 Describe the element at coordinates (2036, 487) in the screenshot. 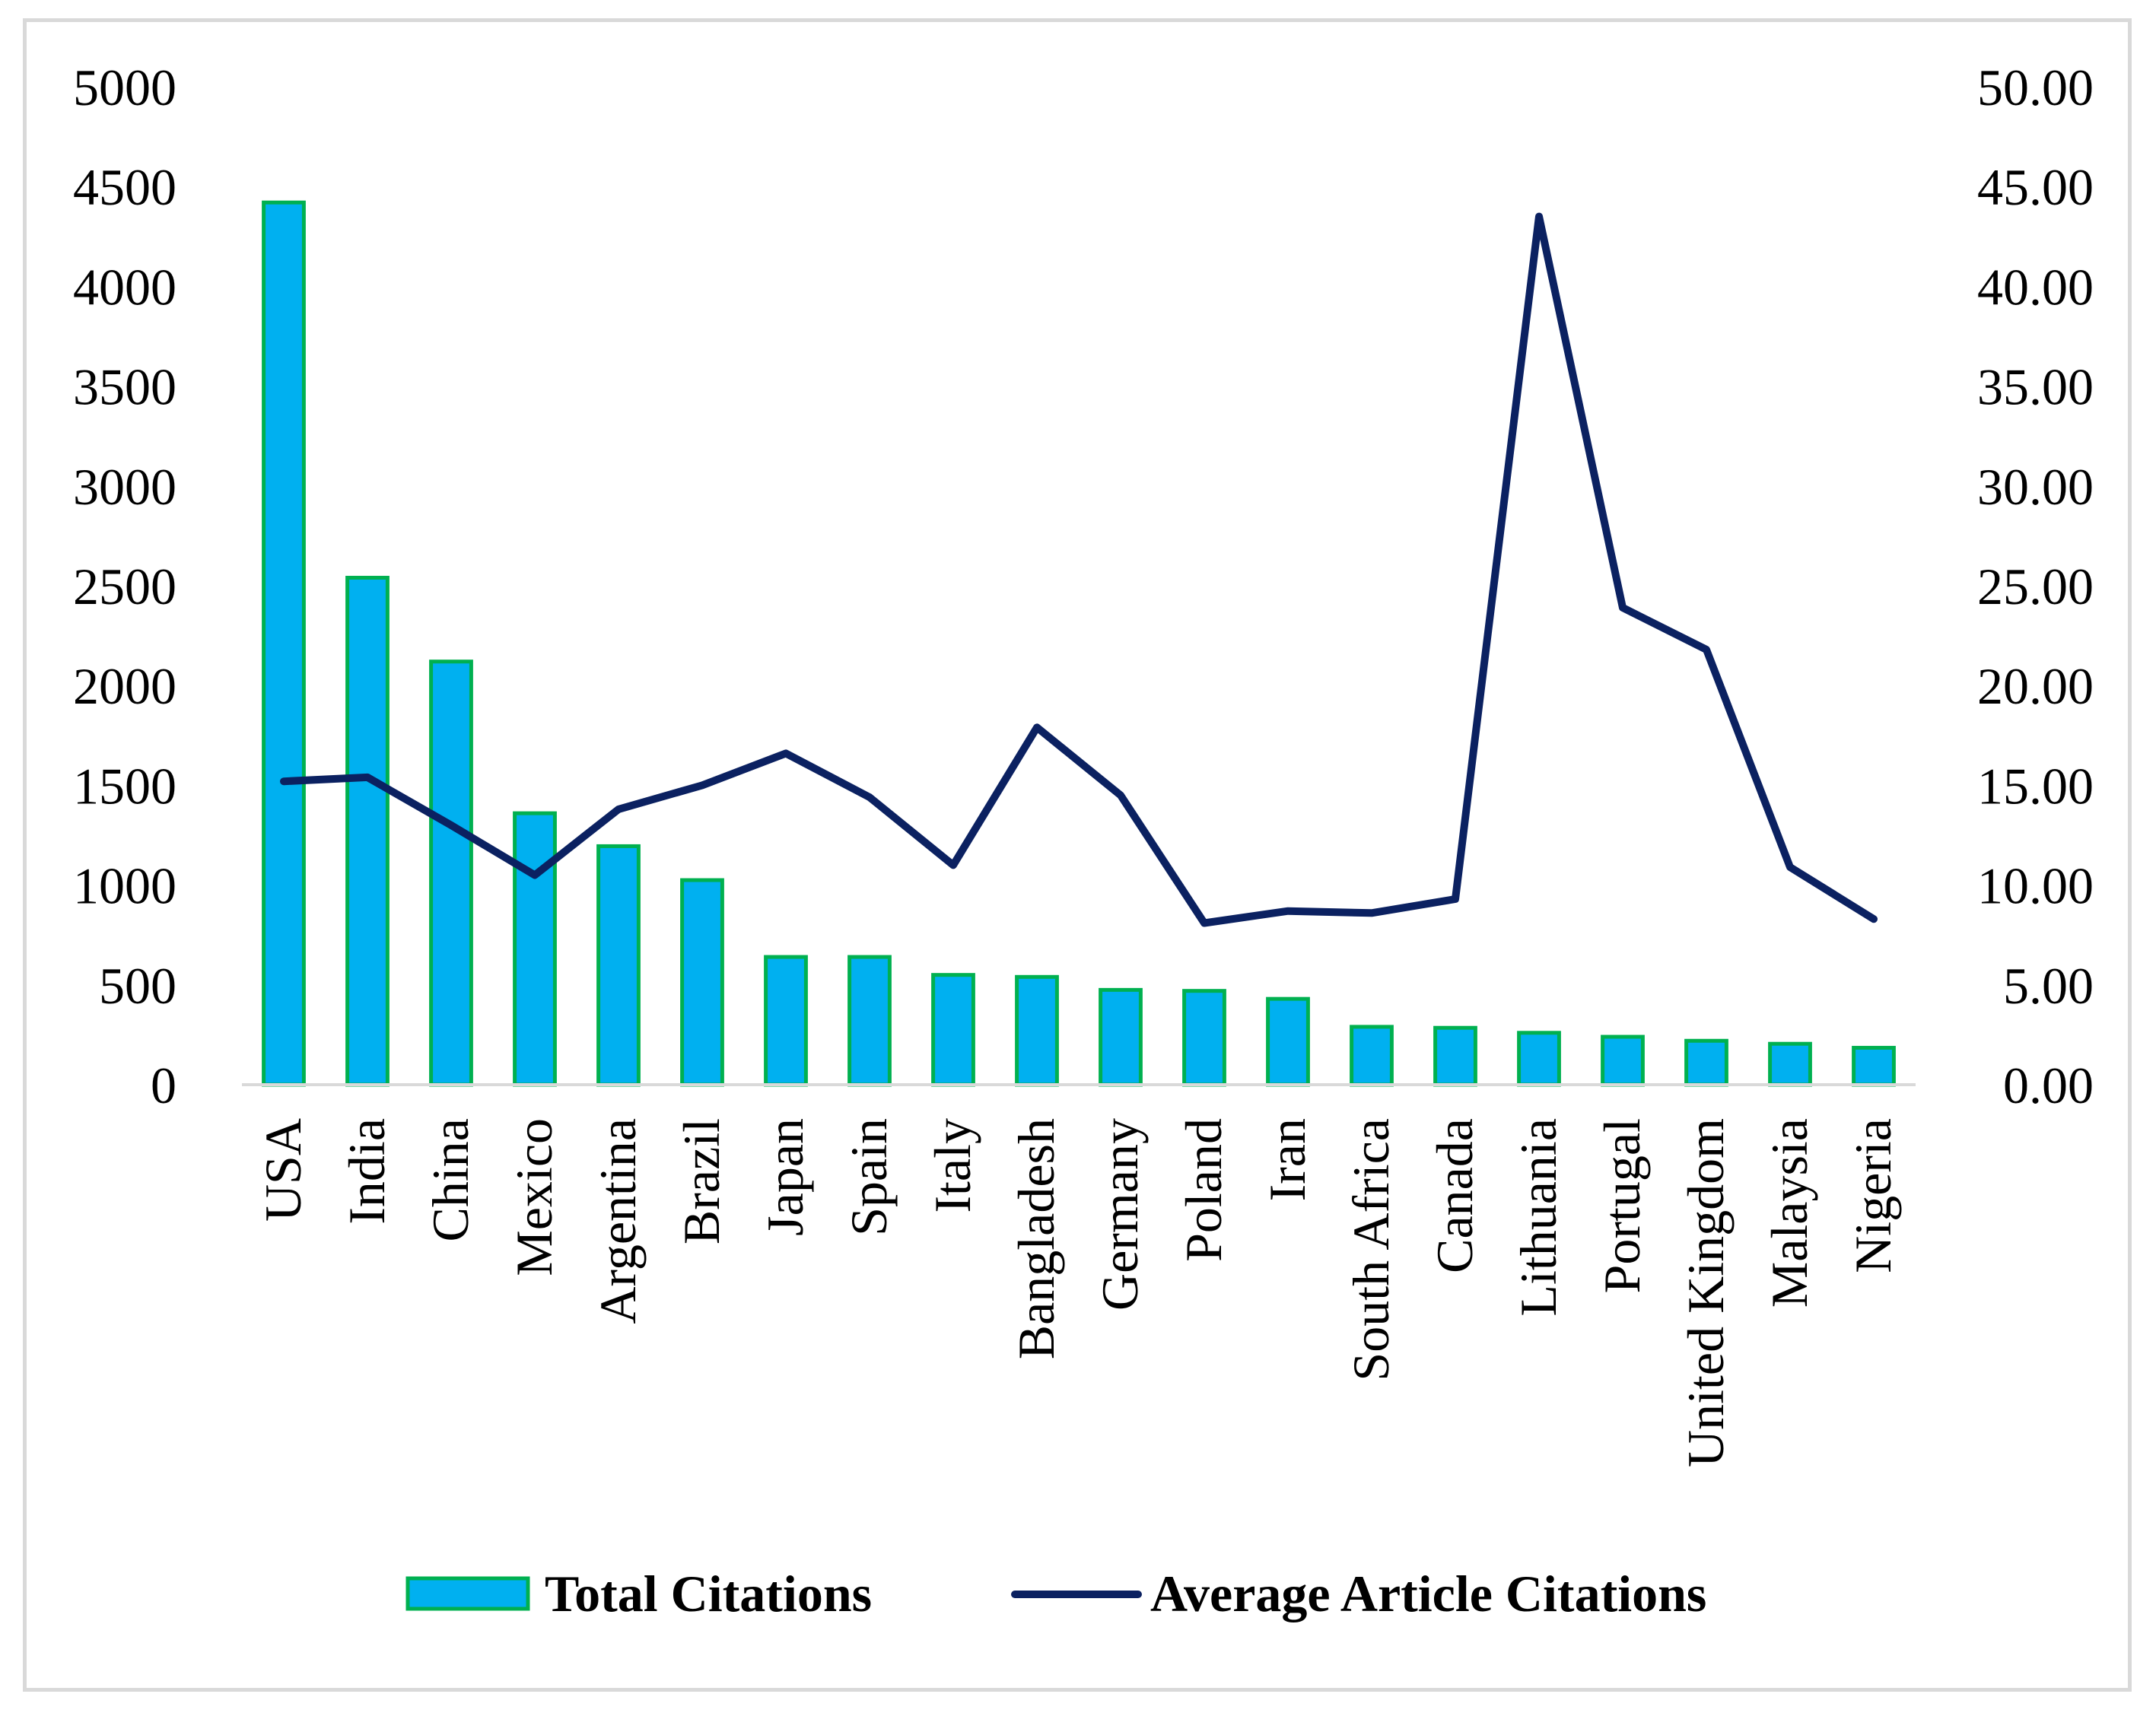

I see `right-tick-label: 30.00` at that location.